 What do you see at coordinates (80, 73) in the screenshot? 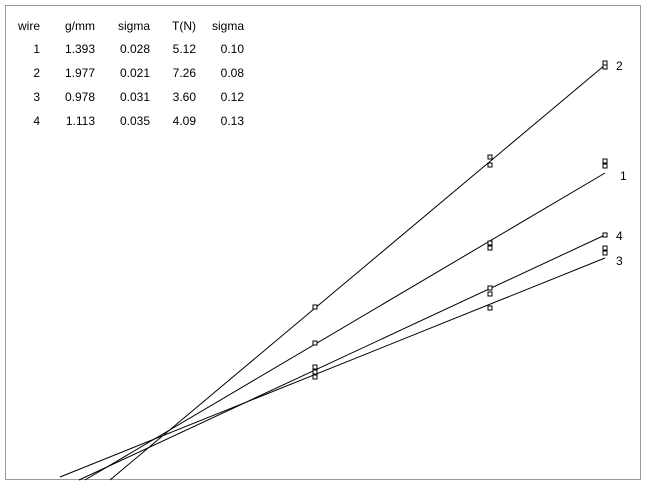
I see `table-cell: 1.977` at bounding box center [80, 73].